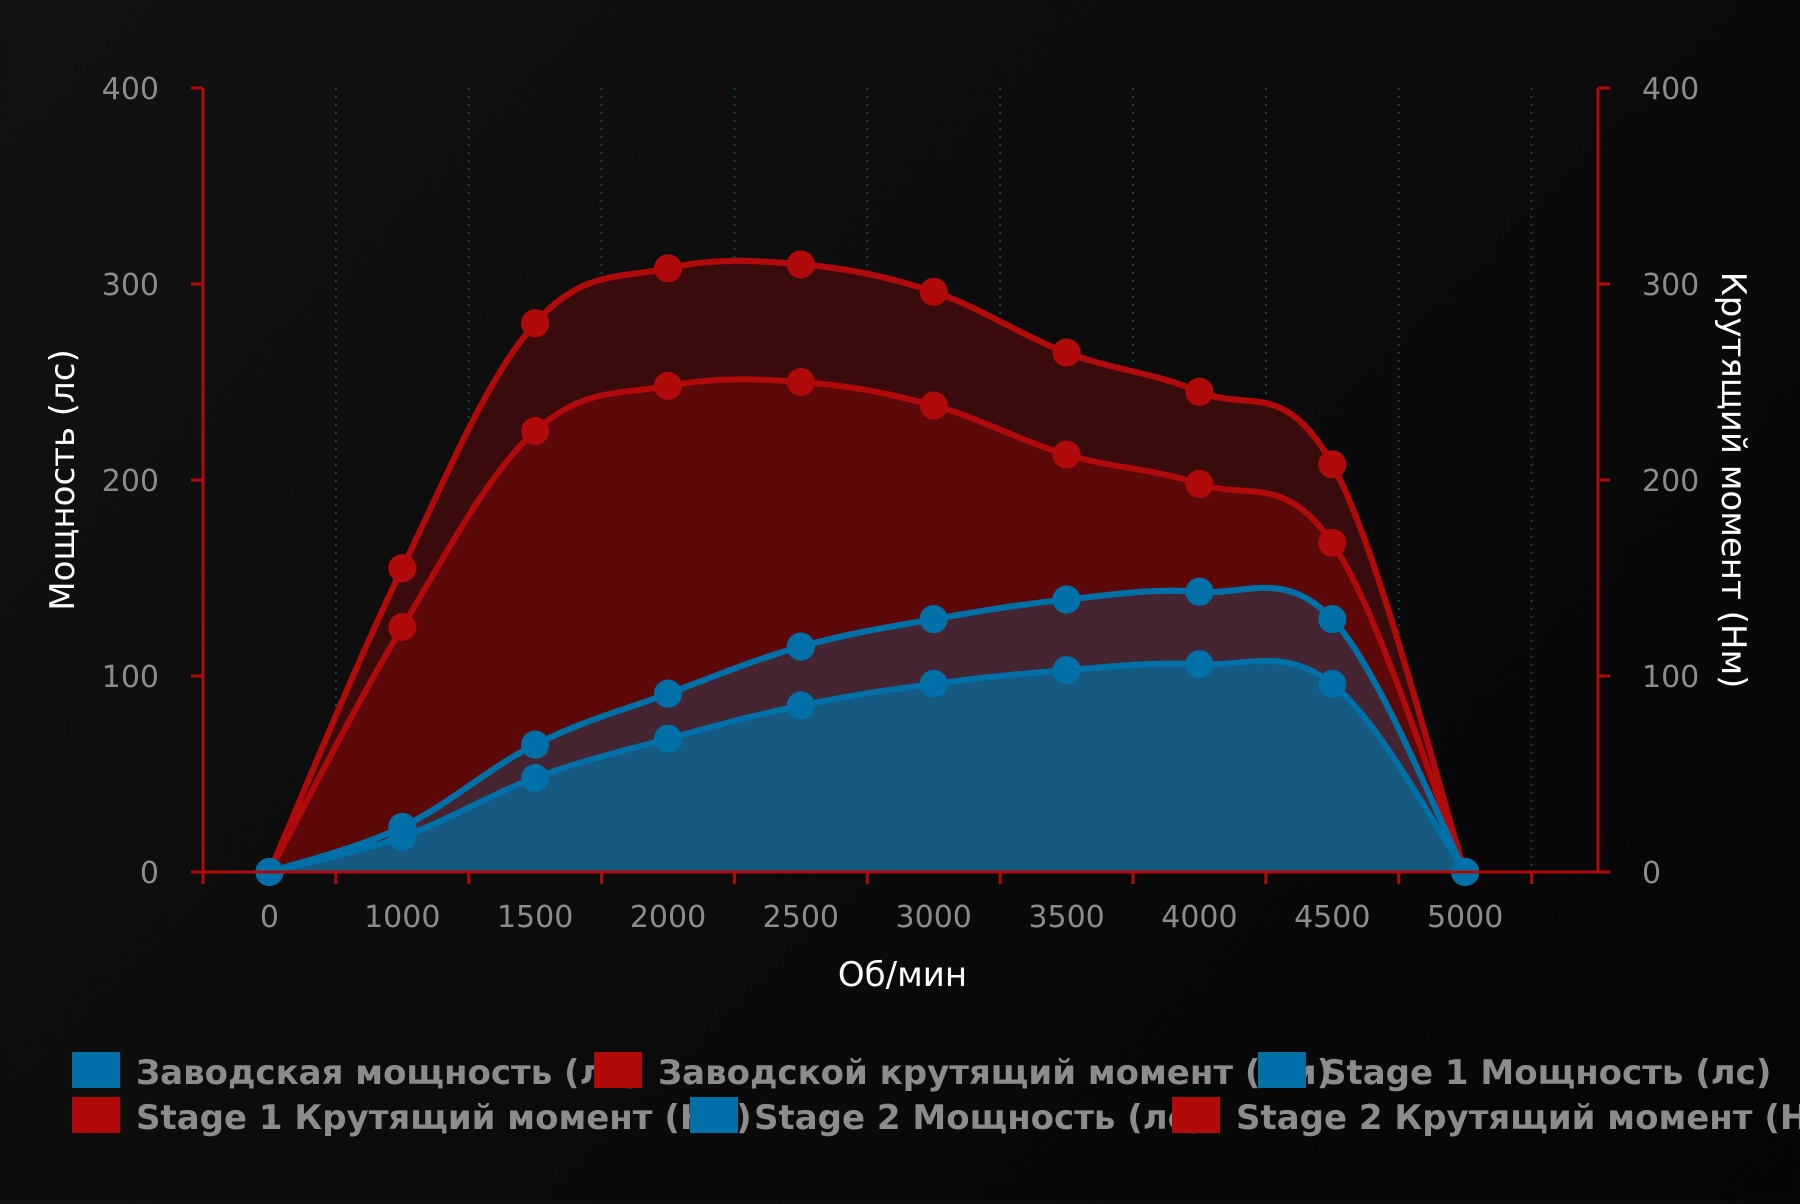 This screenshot has height=1204, width=1800. What do you see at coordinates (1332, 917) in the screenshot?
I see `x-tick-label: 4500` at bounding box center [1332, 917].